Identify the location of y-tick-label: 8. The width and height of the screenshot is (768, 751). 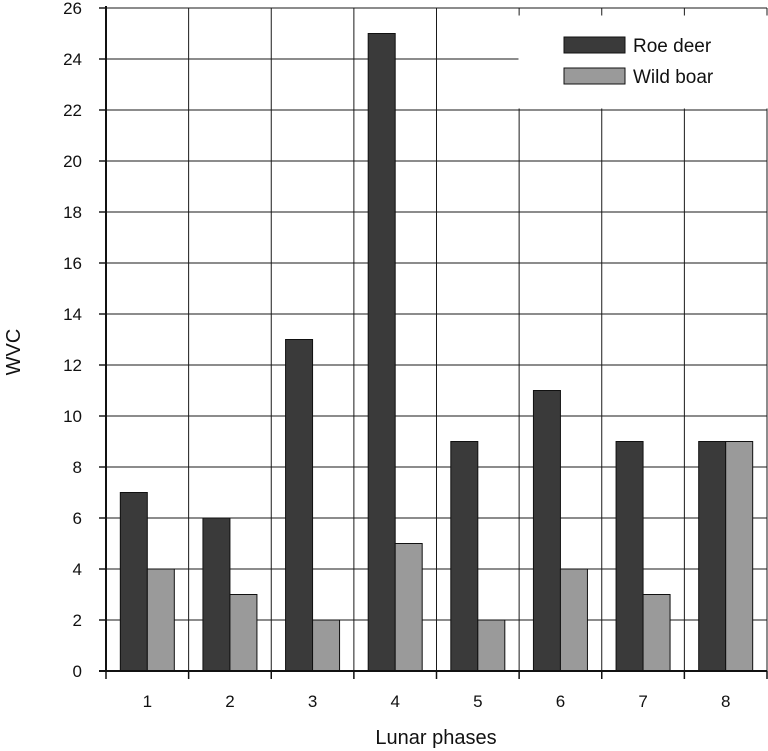
(77, 467).